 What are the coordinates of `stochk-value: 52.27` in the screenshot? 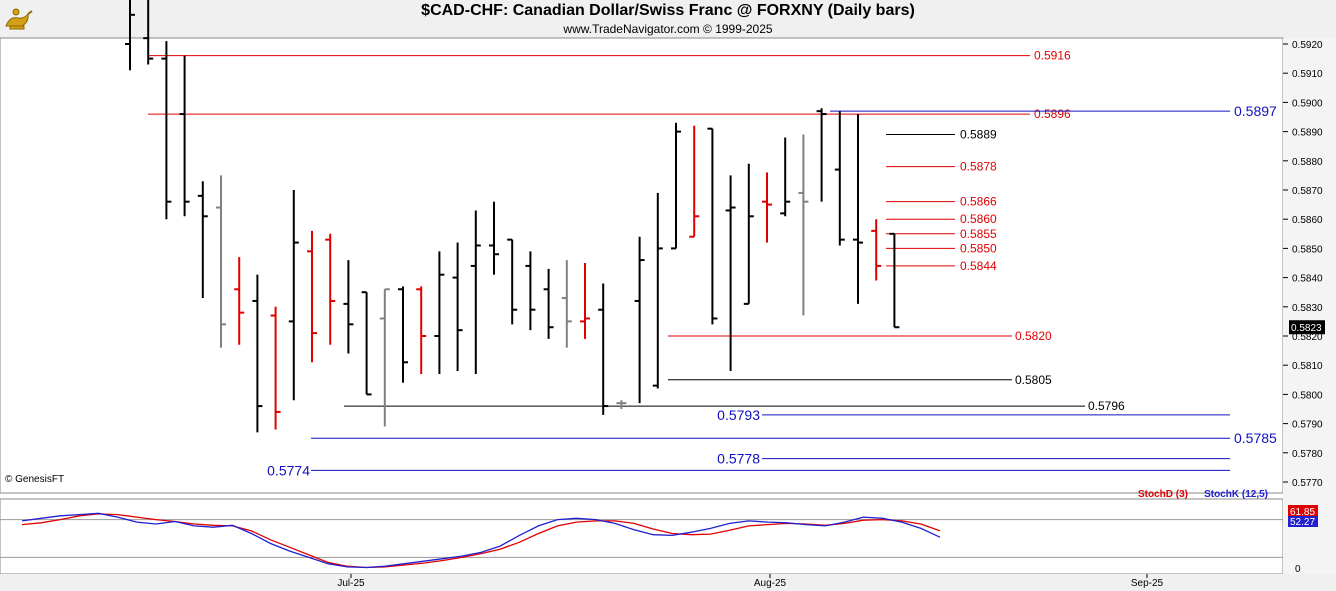 It's located at (1302, 522).